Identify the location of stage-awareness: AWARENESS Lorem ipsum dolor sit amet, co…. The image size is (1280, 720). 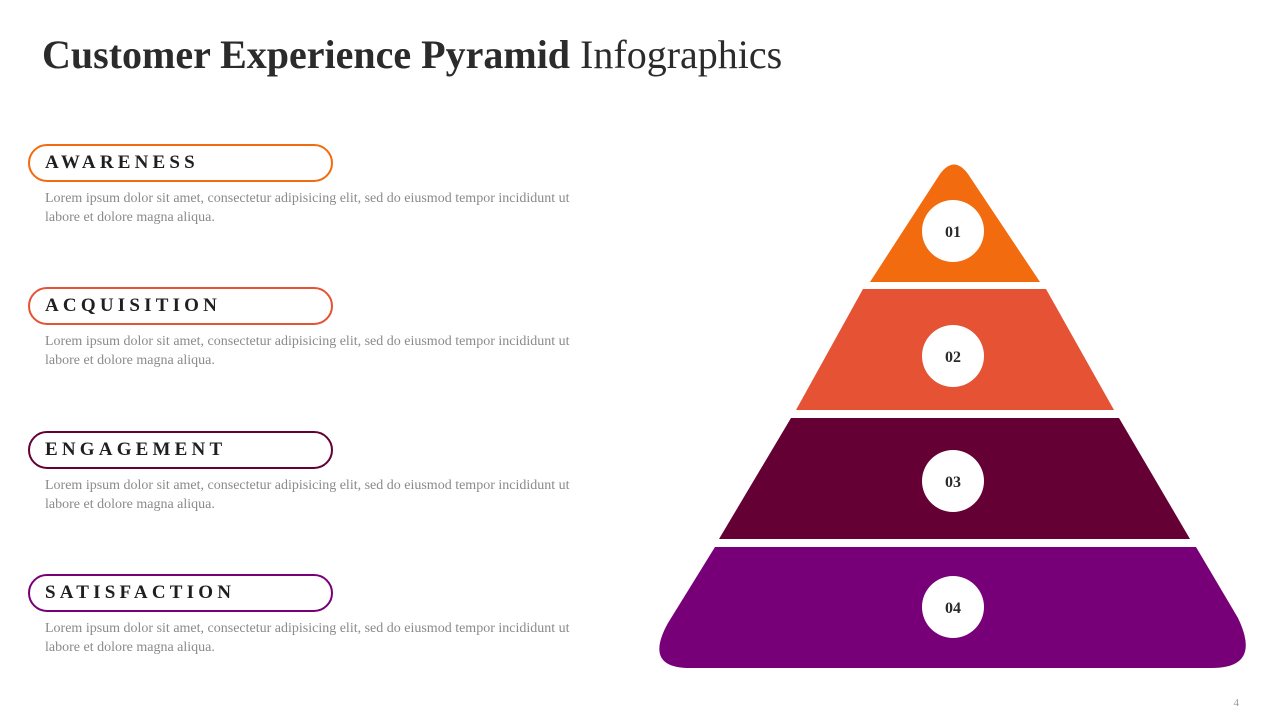
(308, 185).